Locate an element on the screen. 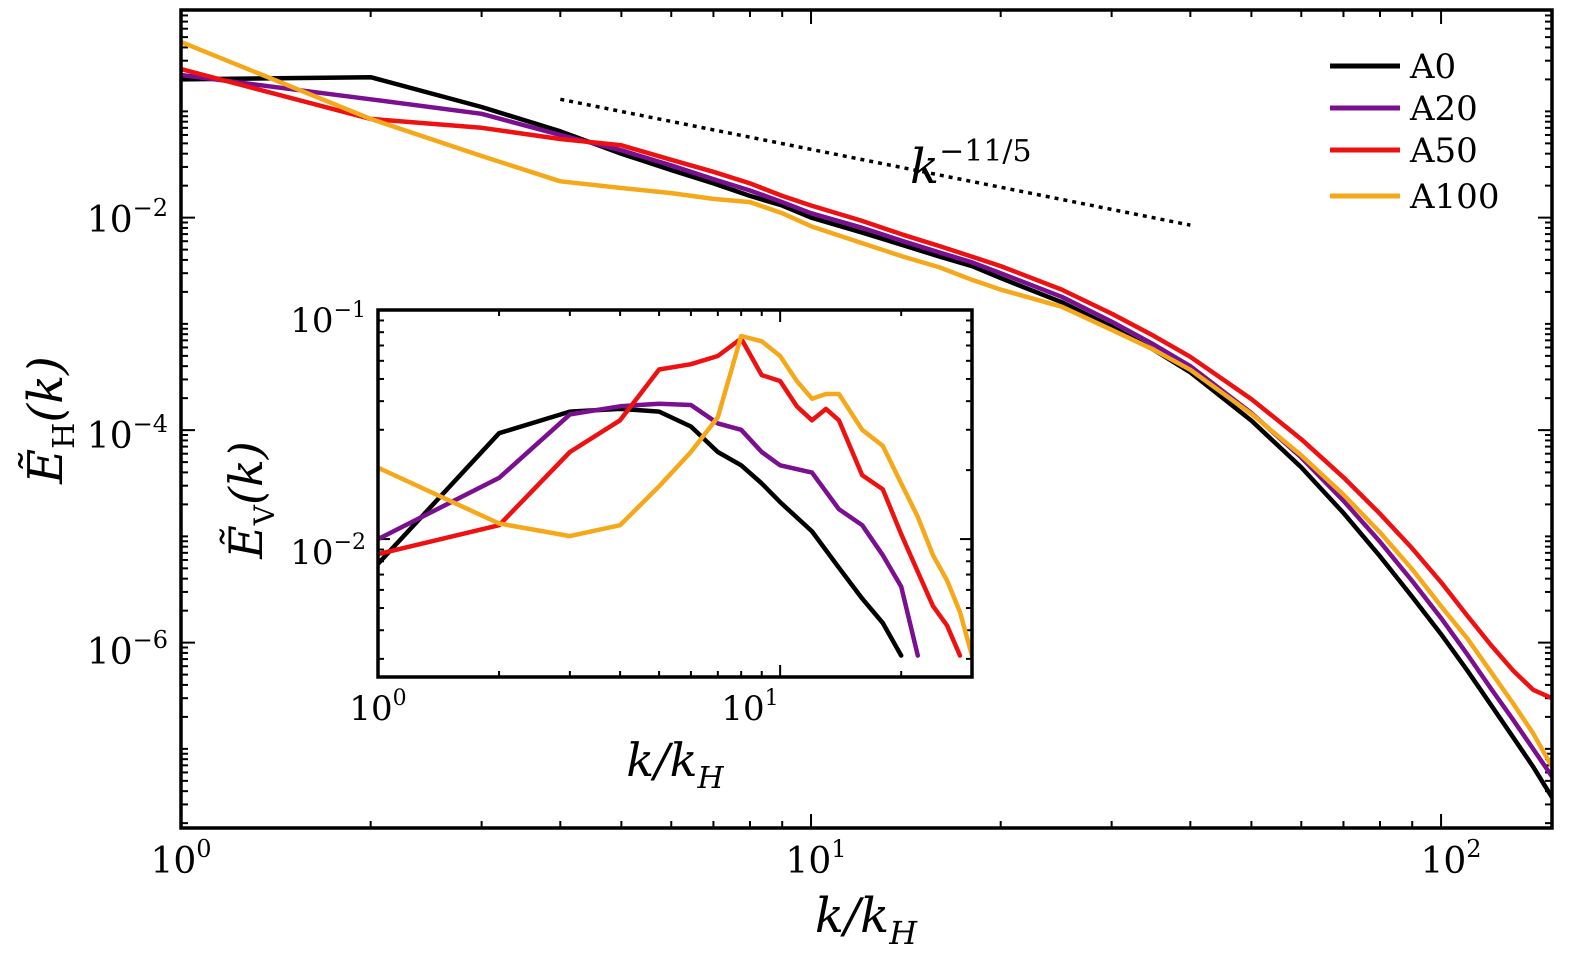 This screenshot has height=974, width=1578. legend-label-a0: A0 is located at coordinates (1432, 67).